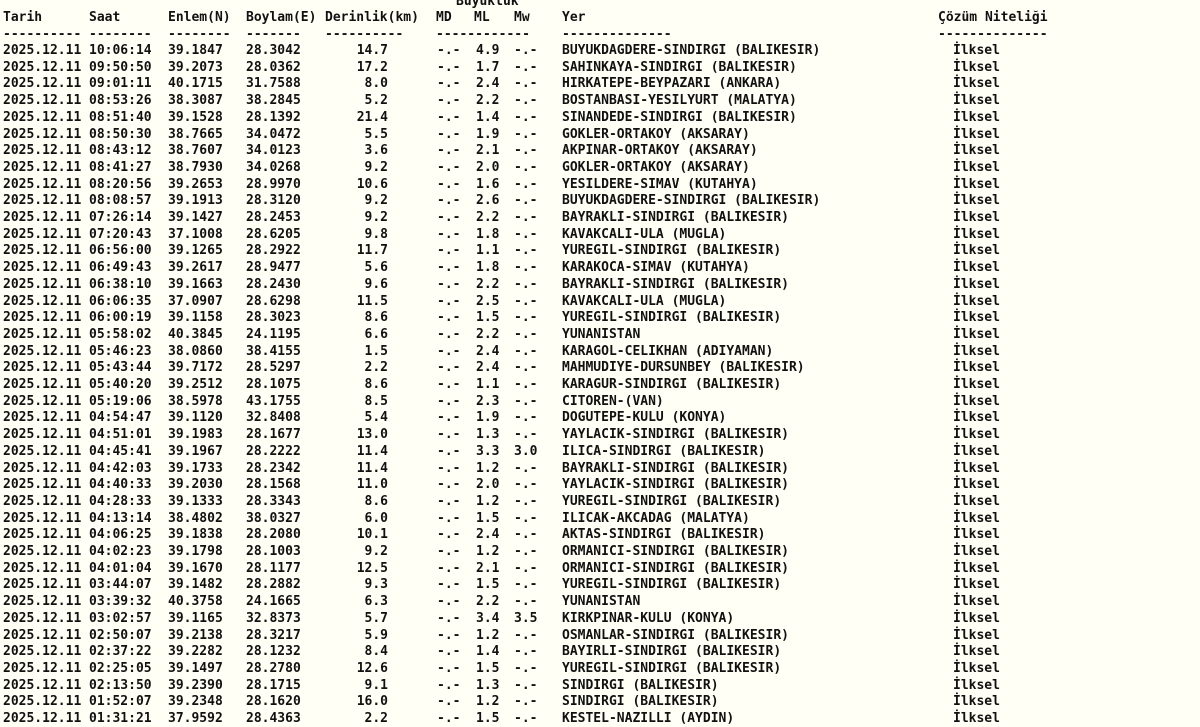 This screenshot has width=1200, height=727. I want to click on cell-location: CITOREN-(VAN), so click(613, 401).